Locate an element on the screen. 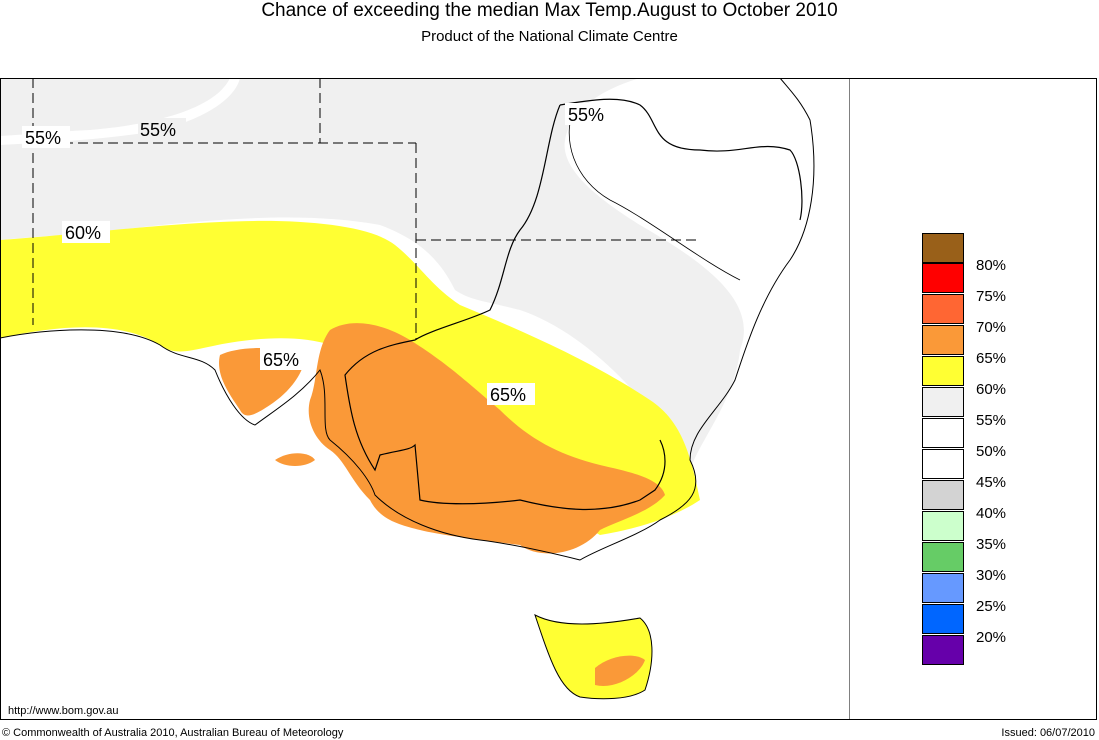 This screenshot has height=740, width=1099. issued-date: Issued: 06/07/2010 is located at coordinates (1048, 733).